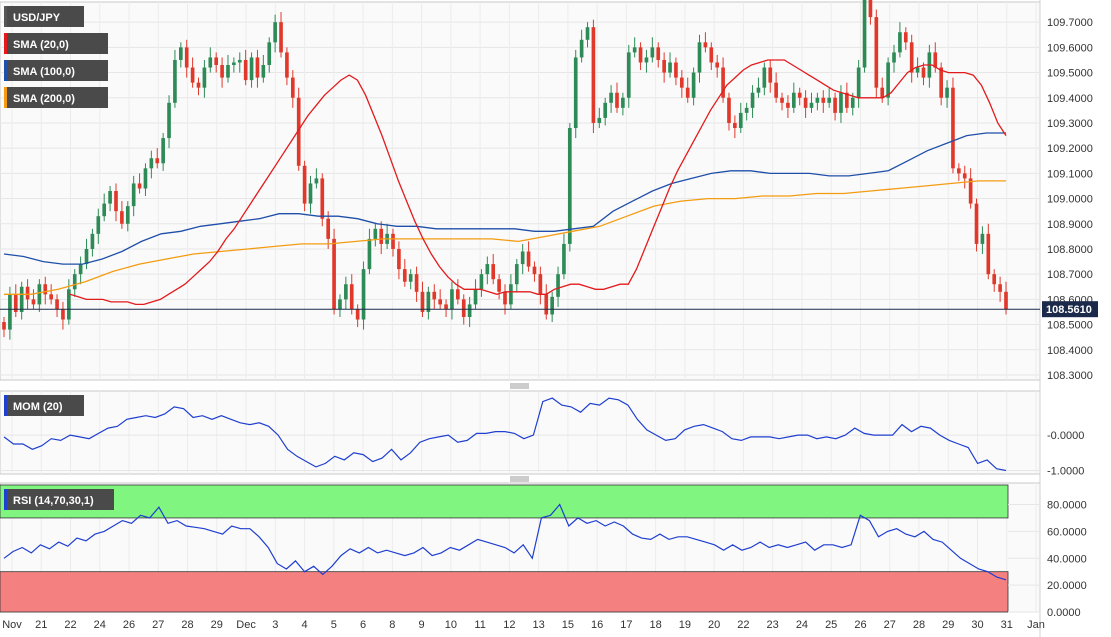 The width and height of the screenshot is (1111, 637). I want to click on time-tick-label: 9, so click(422, 625).